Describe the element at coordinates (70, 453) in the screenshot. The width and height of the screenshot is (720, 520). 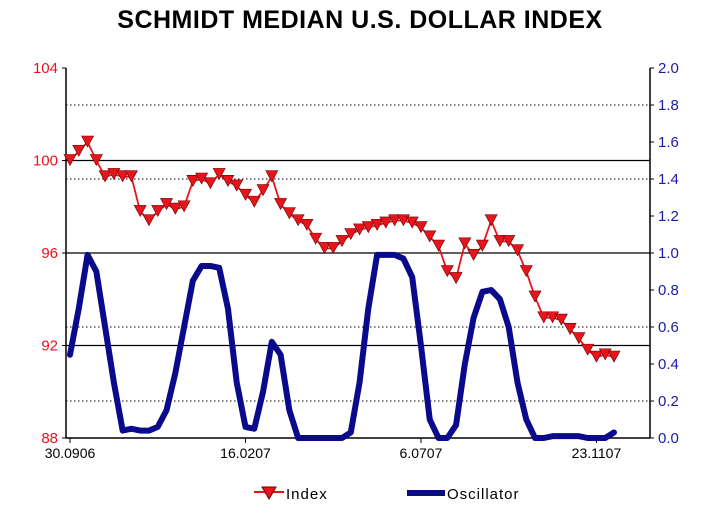
I see `x-tick-label: 30.0906` at that location.